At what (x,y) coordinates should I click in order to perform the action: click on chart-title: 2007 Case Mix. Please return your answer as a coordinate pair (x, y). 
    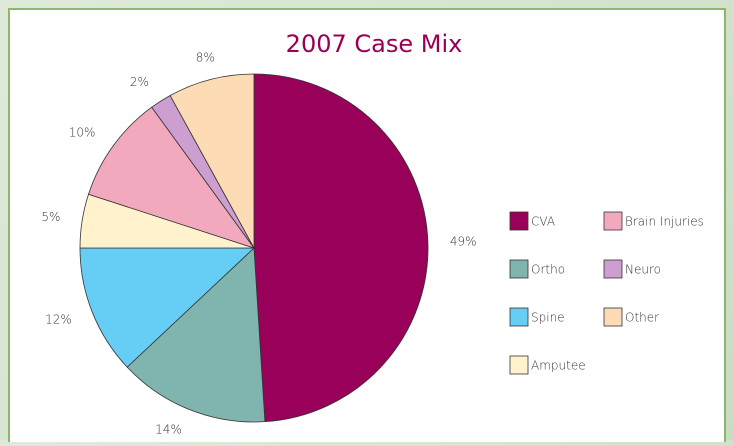
    Looking at the image, I should click on (374, 44).